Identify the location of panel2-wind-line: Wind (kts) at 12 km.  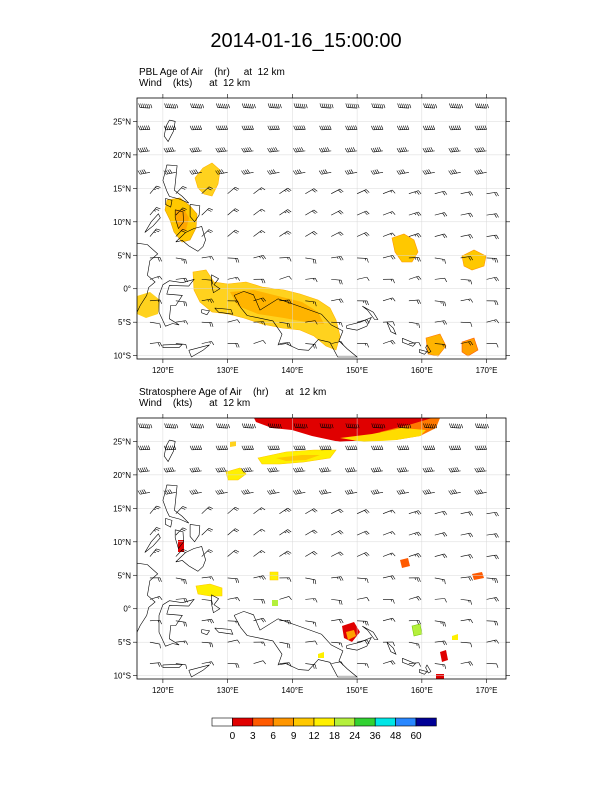
(232, 403).